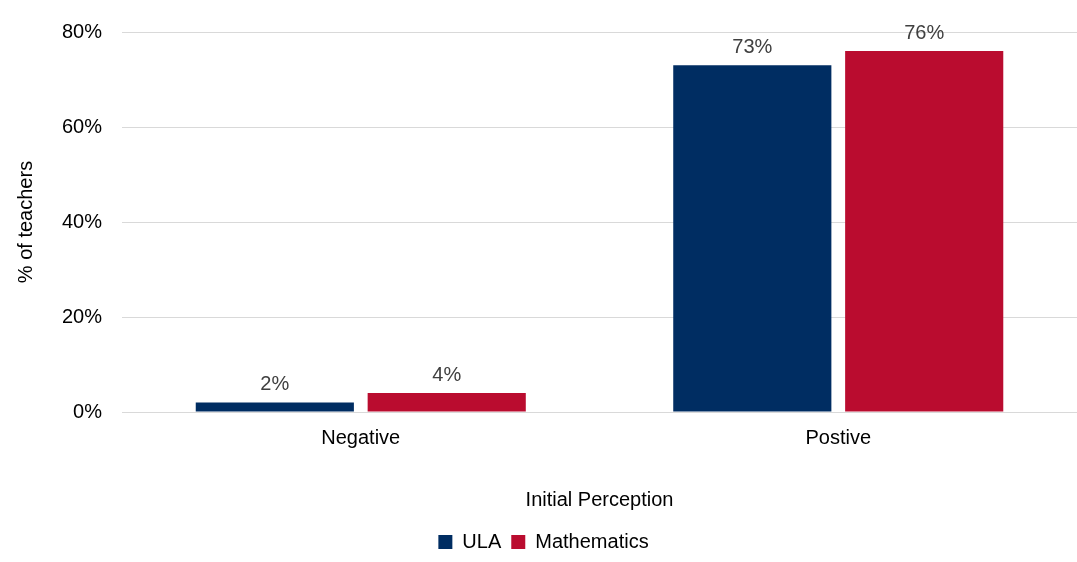 This screenshot has height=562, width=1077. I want to click on legend-label: ULA, so click(482, 540).